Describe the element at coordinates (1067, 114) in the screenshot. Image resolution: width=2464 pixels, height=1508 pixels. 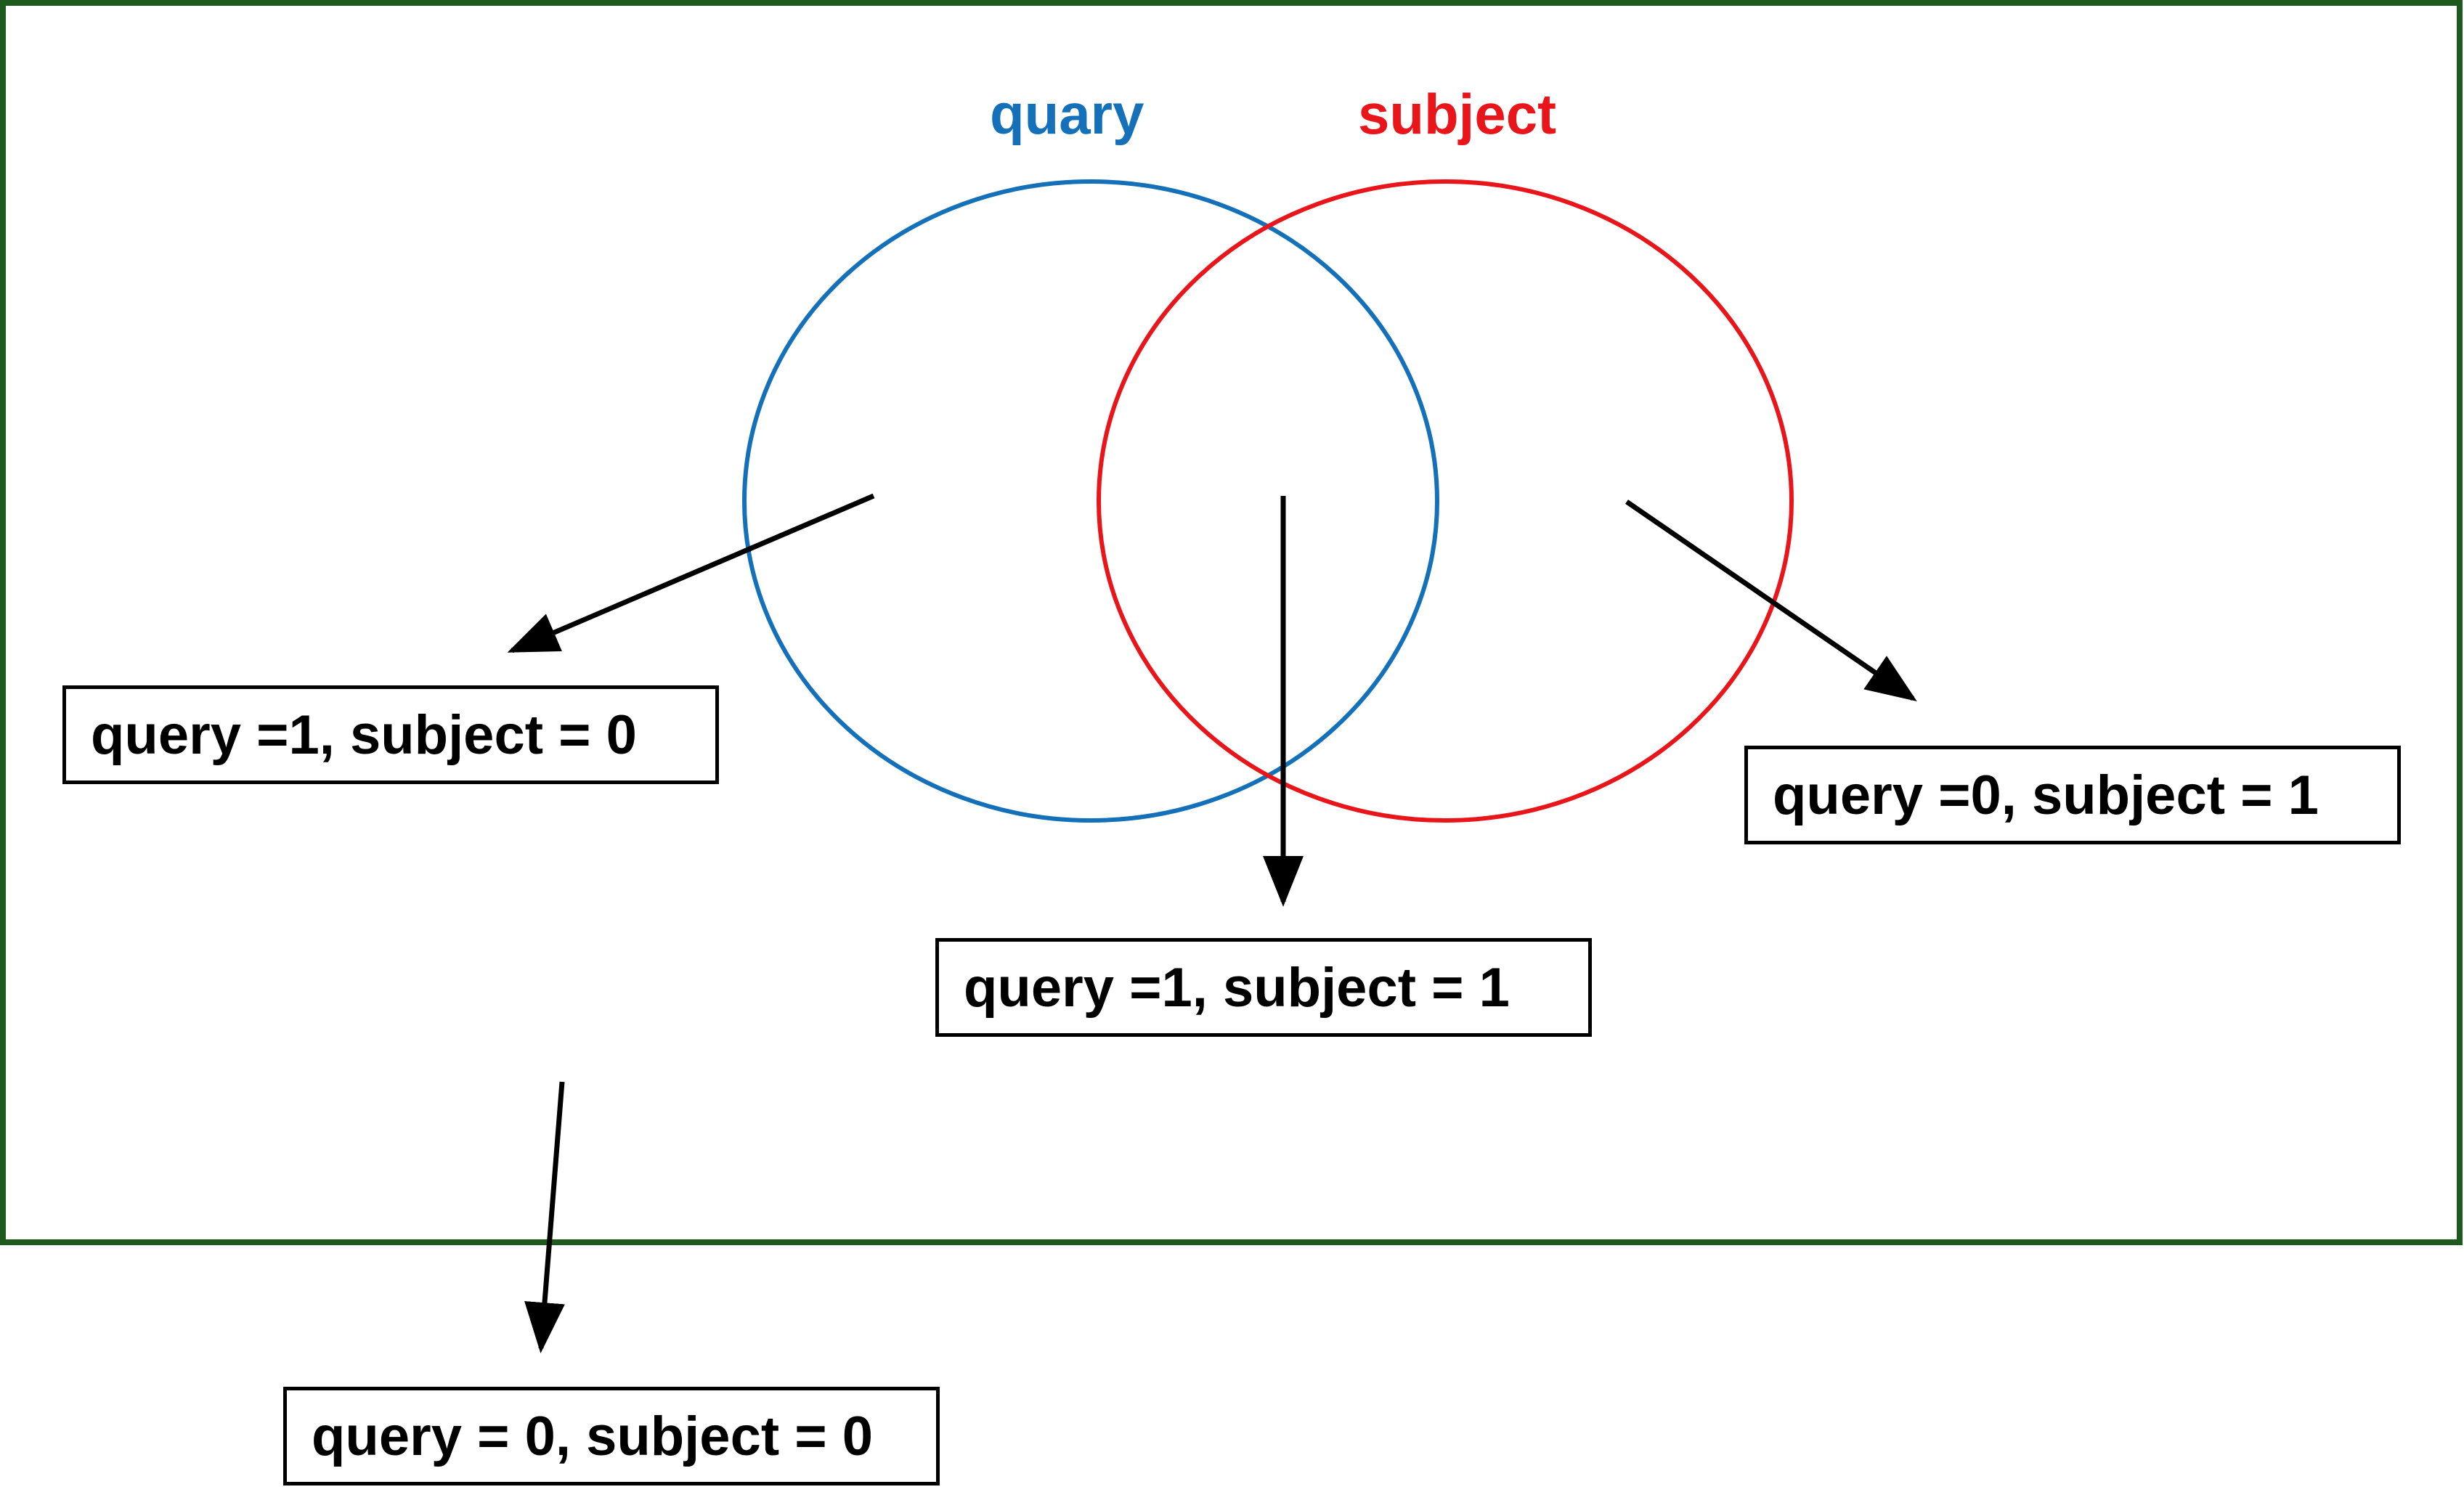
I see `query-set-label: quary` at that location.